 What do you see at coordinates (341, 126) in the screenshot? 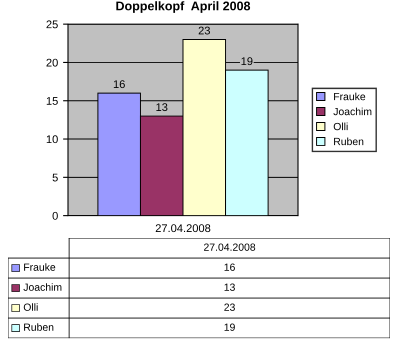
I see `legend-label: Olli` at bounding box center [341, 126].